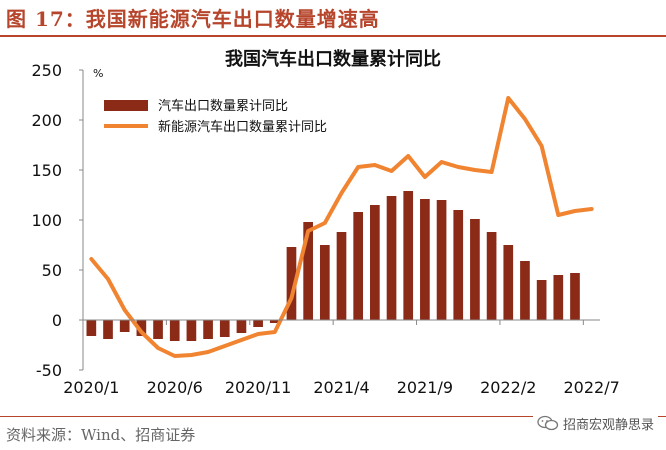 This screenshot has height=450, width=666. Describe the element at coordinates (101, 435) in the screenshot. I see `source-note: 资料来源：Wind、招商证券` at that location.